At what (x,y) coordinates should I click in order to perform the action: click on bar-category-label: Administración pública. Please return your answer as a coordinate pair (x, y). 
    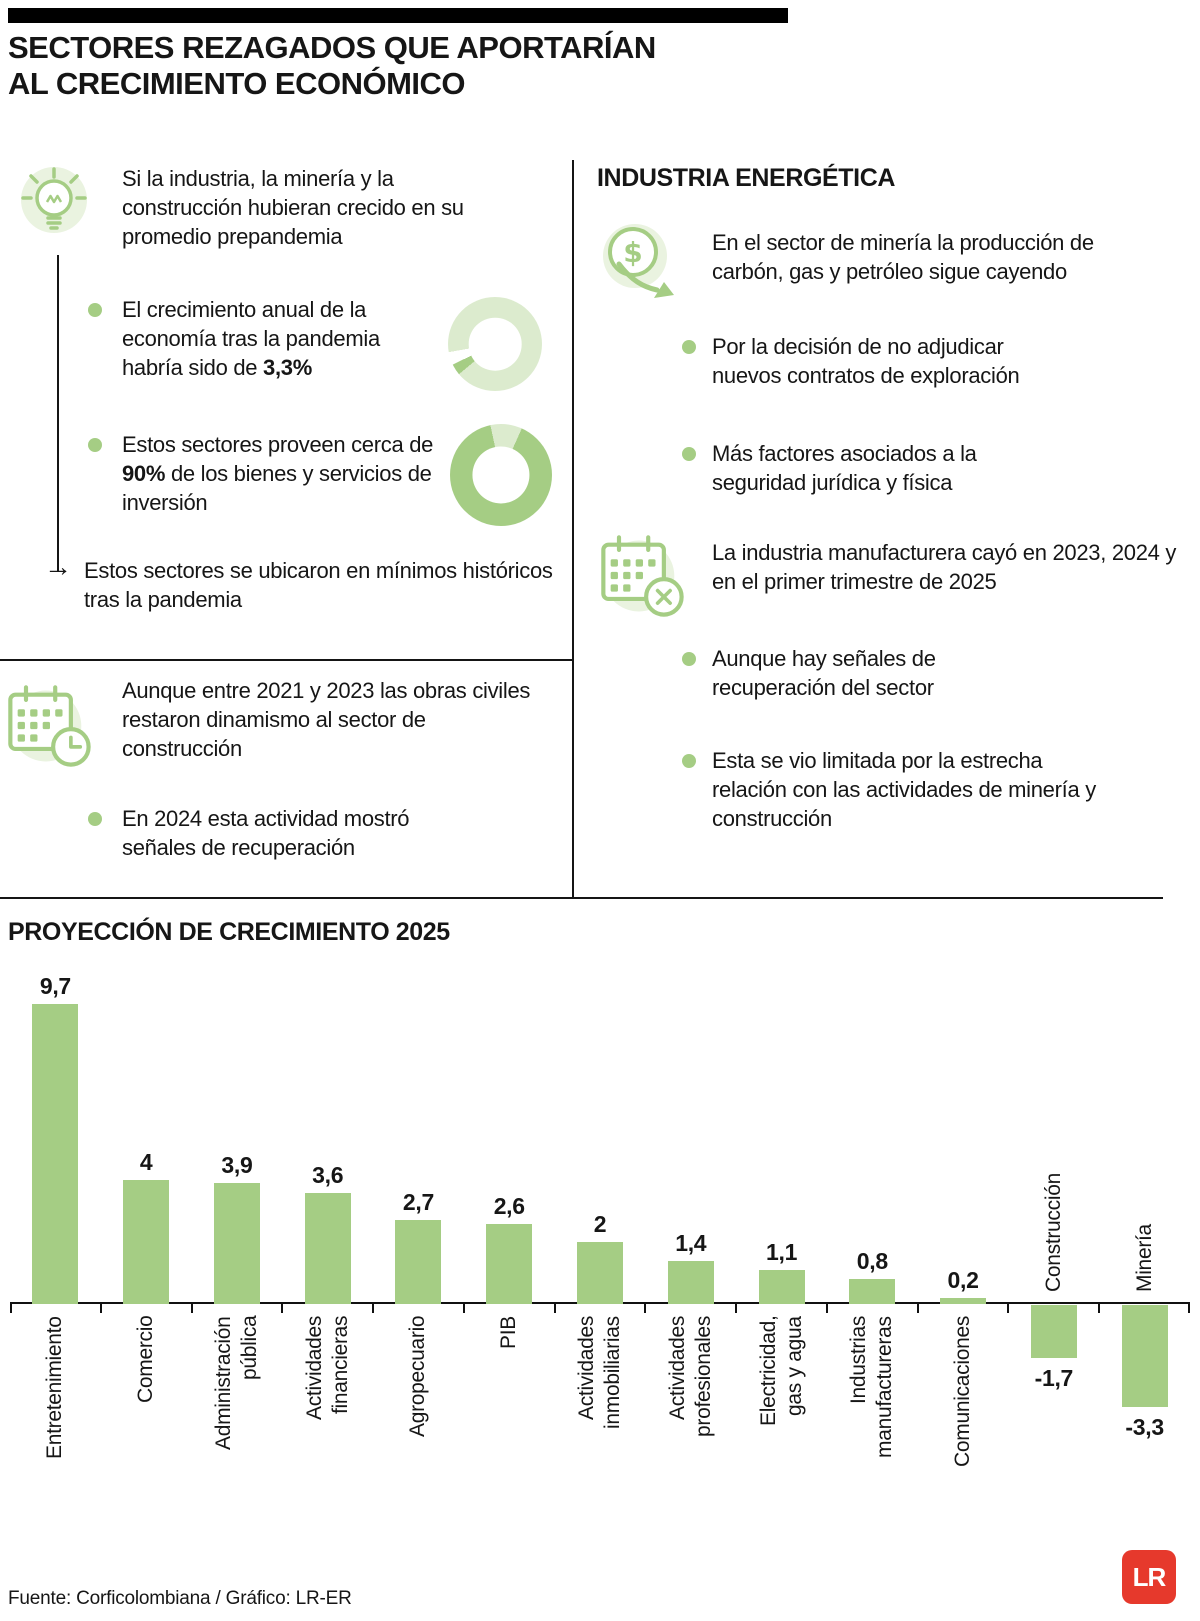
    Looking at the image, I should click on (236, 1383).